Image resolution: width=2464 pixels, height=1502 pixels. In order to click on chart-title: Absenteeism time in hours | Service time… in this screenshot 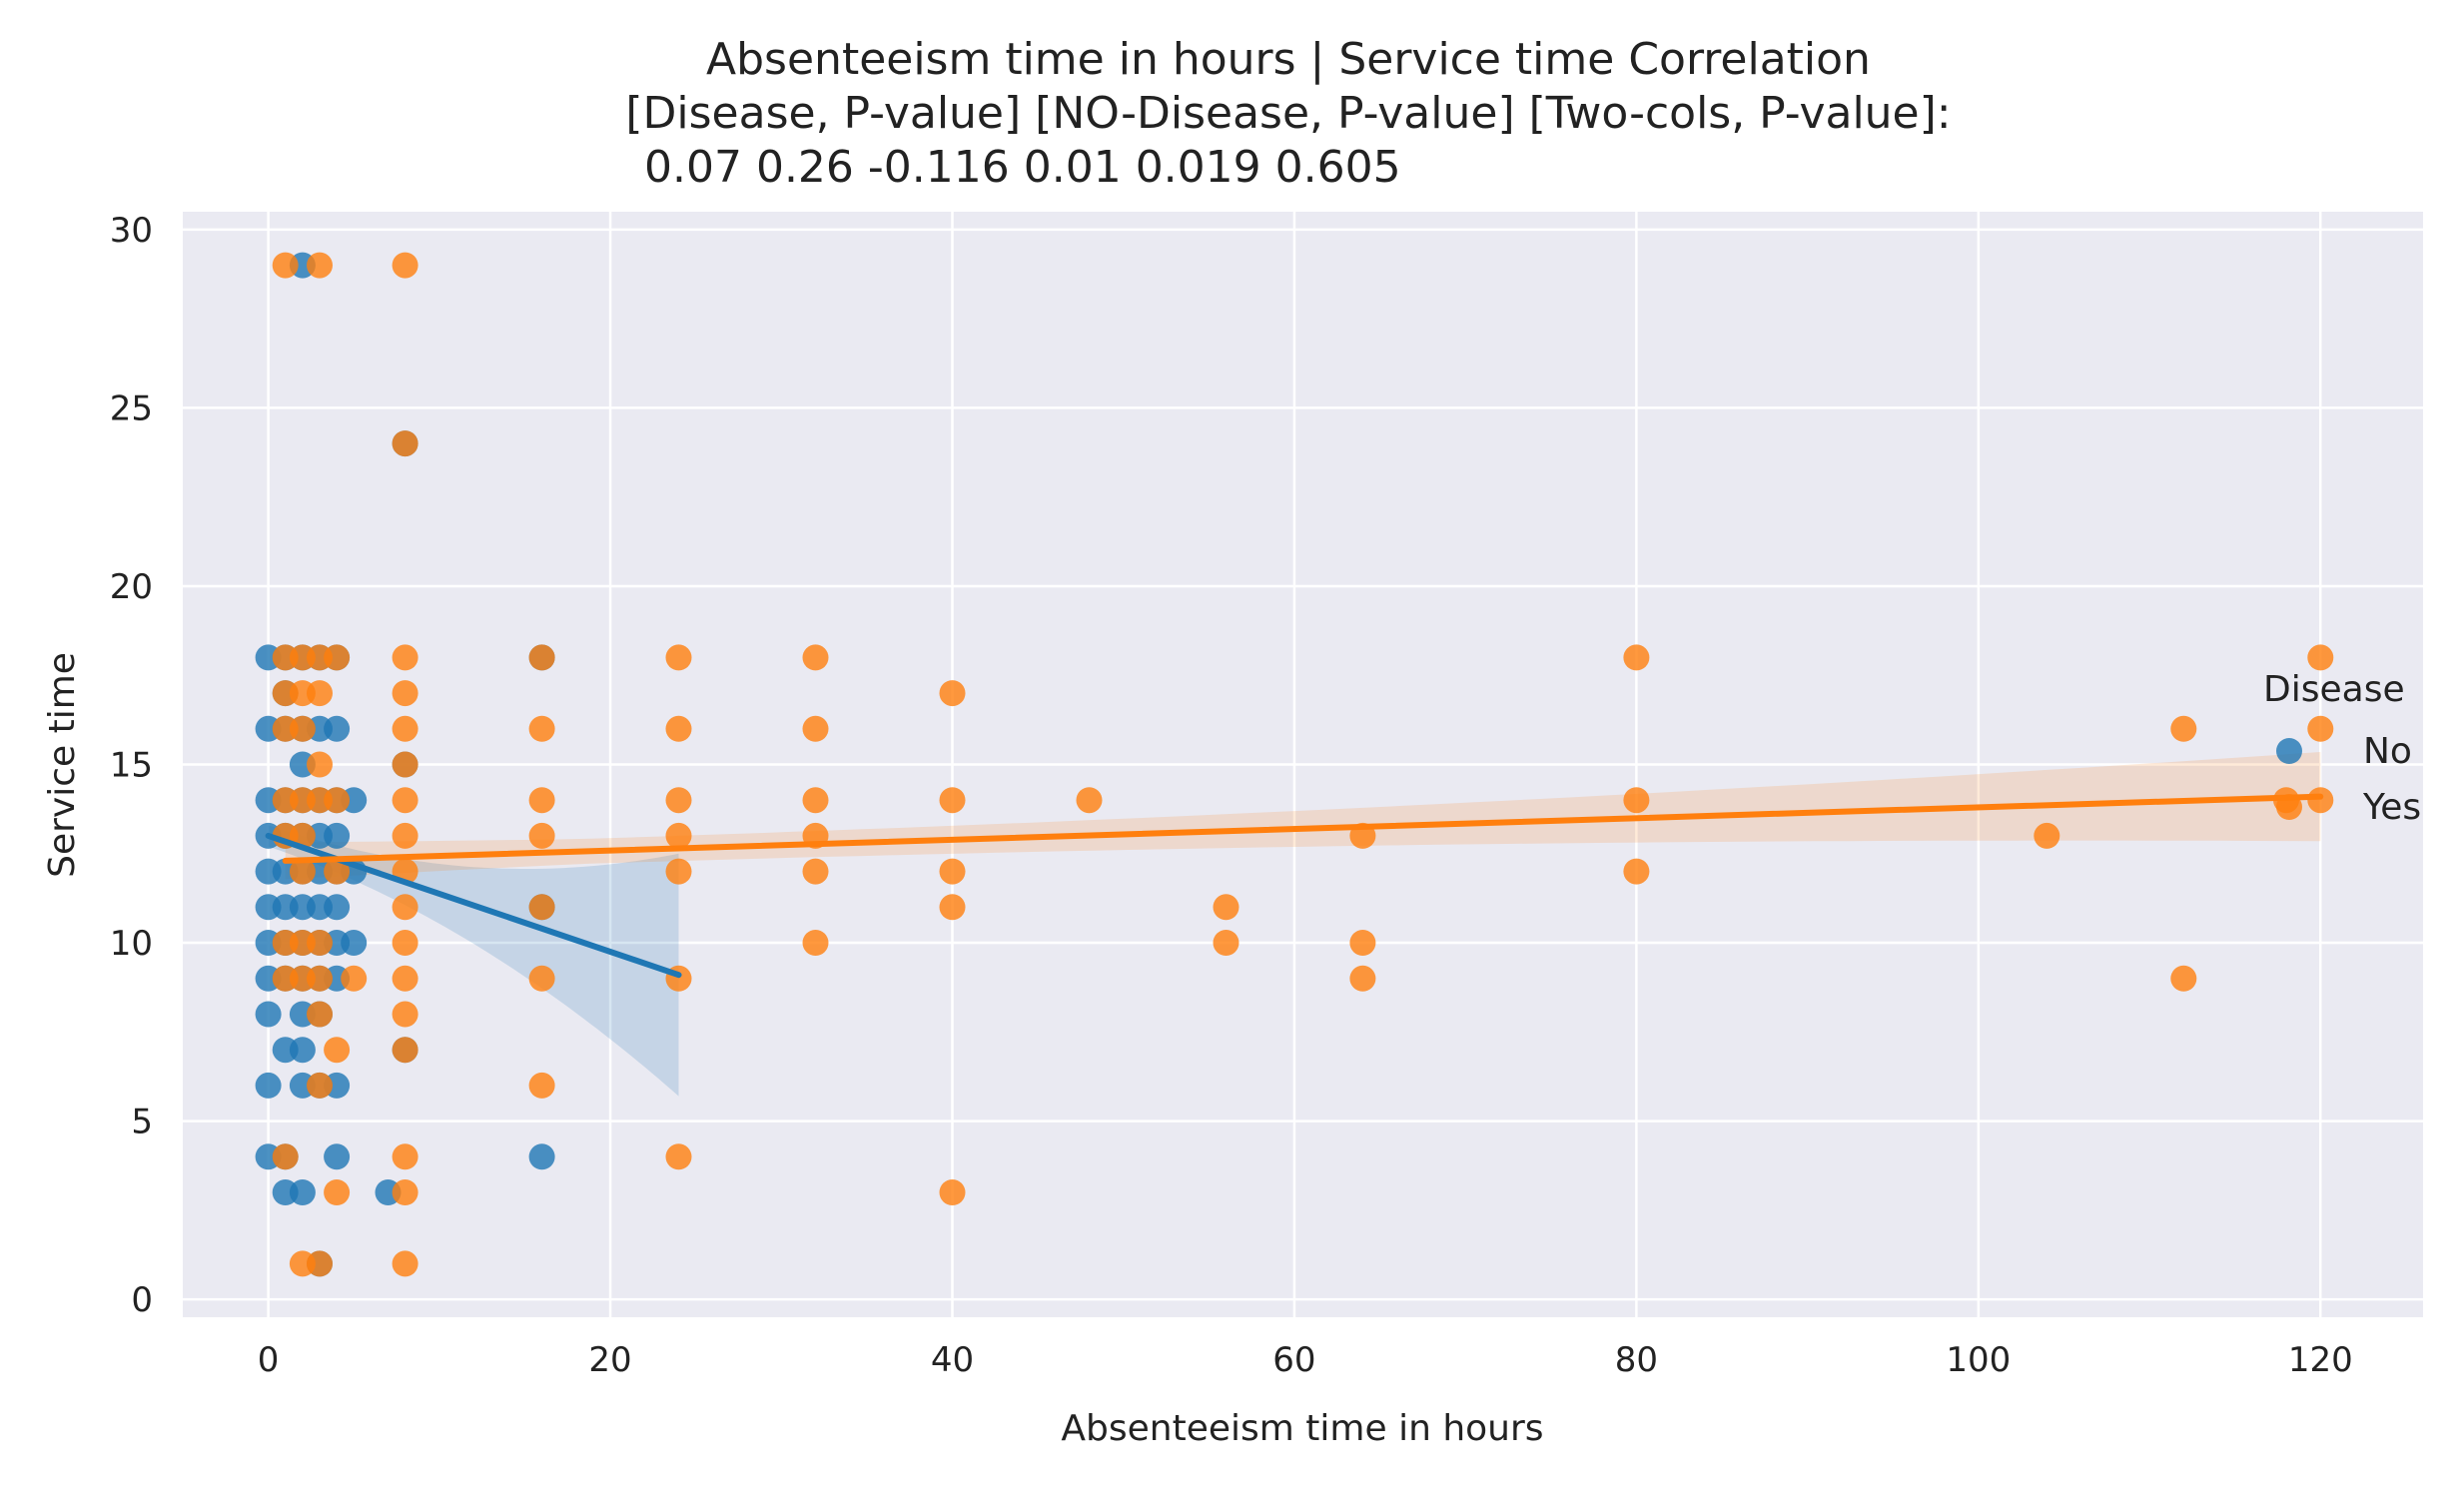, I will do `click(1288, 114)`.